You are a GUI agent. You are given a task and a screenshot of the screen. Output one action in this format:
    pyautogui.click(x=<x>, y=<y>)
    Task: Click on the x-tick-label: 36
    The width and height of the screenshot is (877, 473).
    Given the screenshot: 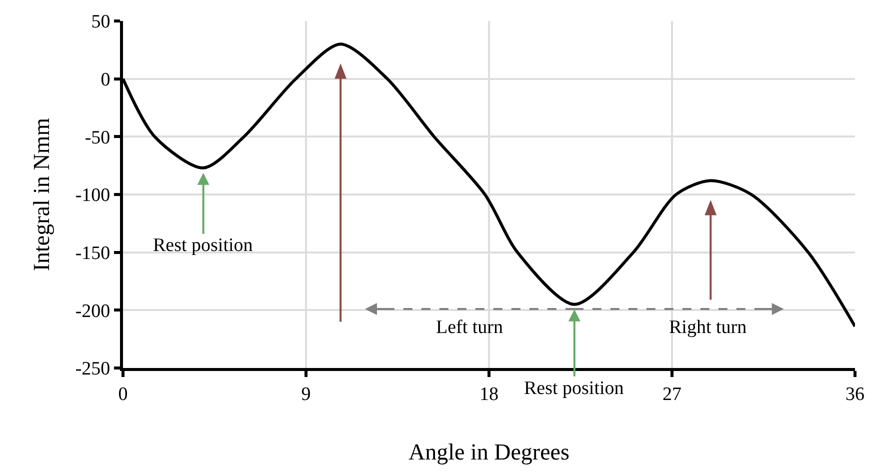 What is the action you would take?
    pyautogui.click(x=855, y=394)
    